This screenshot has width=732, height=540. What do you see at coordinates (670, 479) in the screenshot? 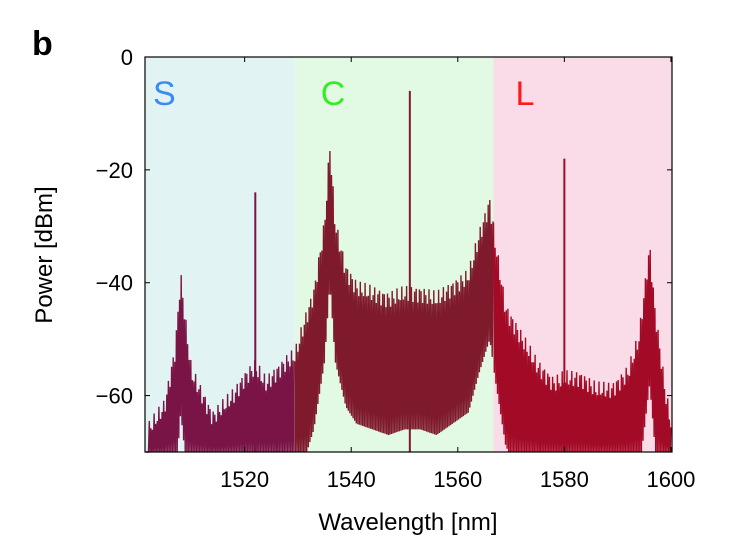
I see `x-tick-label: 1600` at bounding box center [670, 479].